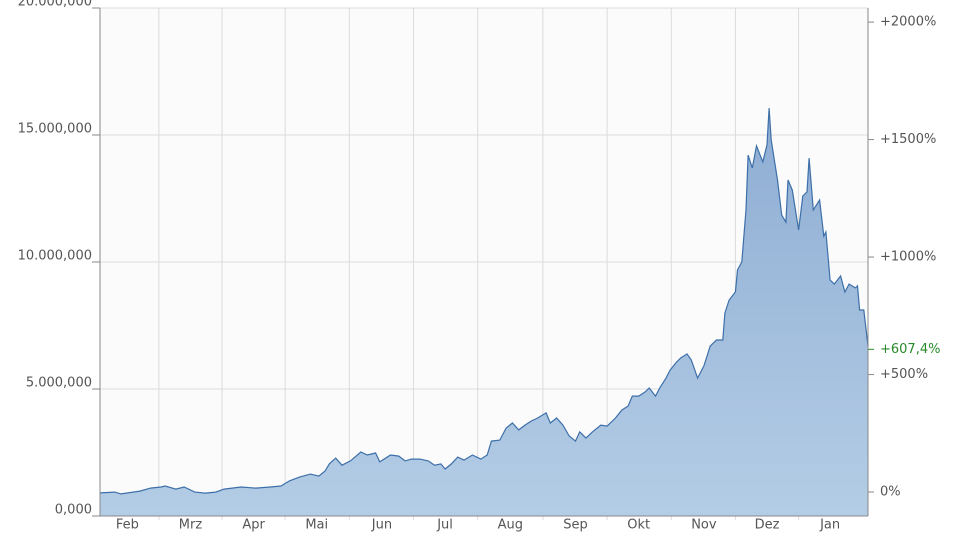 The image size is (960, 540). I want to click on y-tick-label: 15.000,000, so click(55, 129).